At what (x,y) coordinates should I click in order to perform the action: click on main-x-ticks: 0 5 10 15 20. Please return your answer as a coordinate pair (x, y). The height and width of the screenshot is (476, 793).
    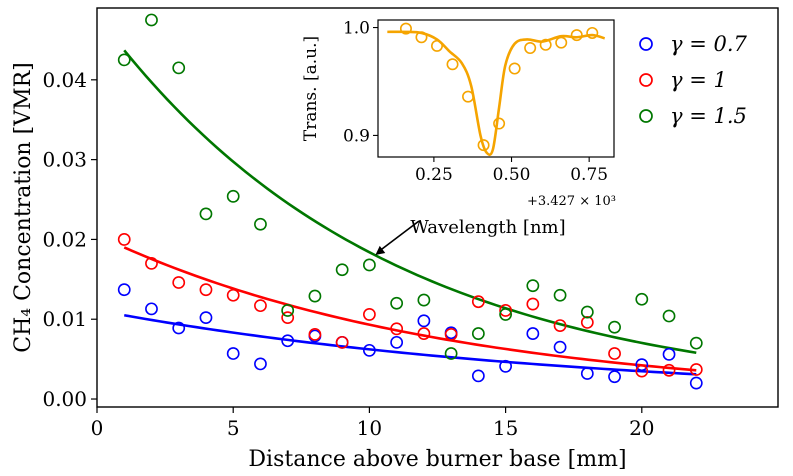
    Looking at the image, I should click on (373, 423).